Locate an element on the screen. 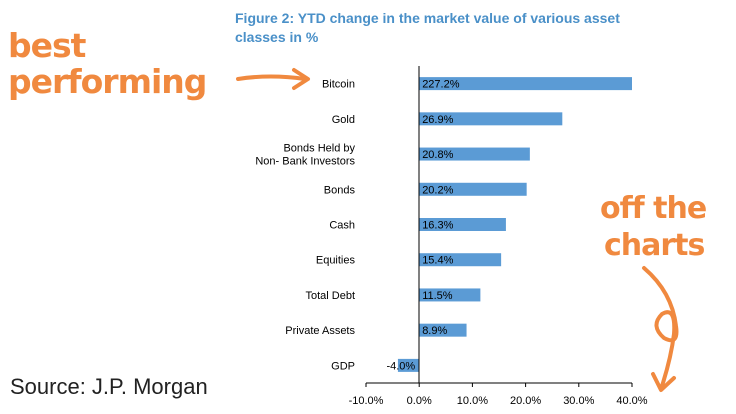 This screenshot has height=414, width=736. annotation-off-the: off the is located at coordinates (653, 208).